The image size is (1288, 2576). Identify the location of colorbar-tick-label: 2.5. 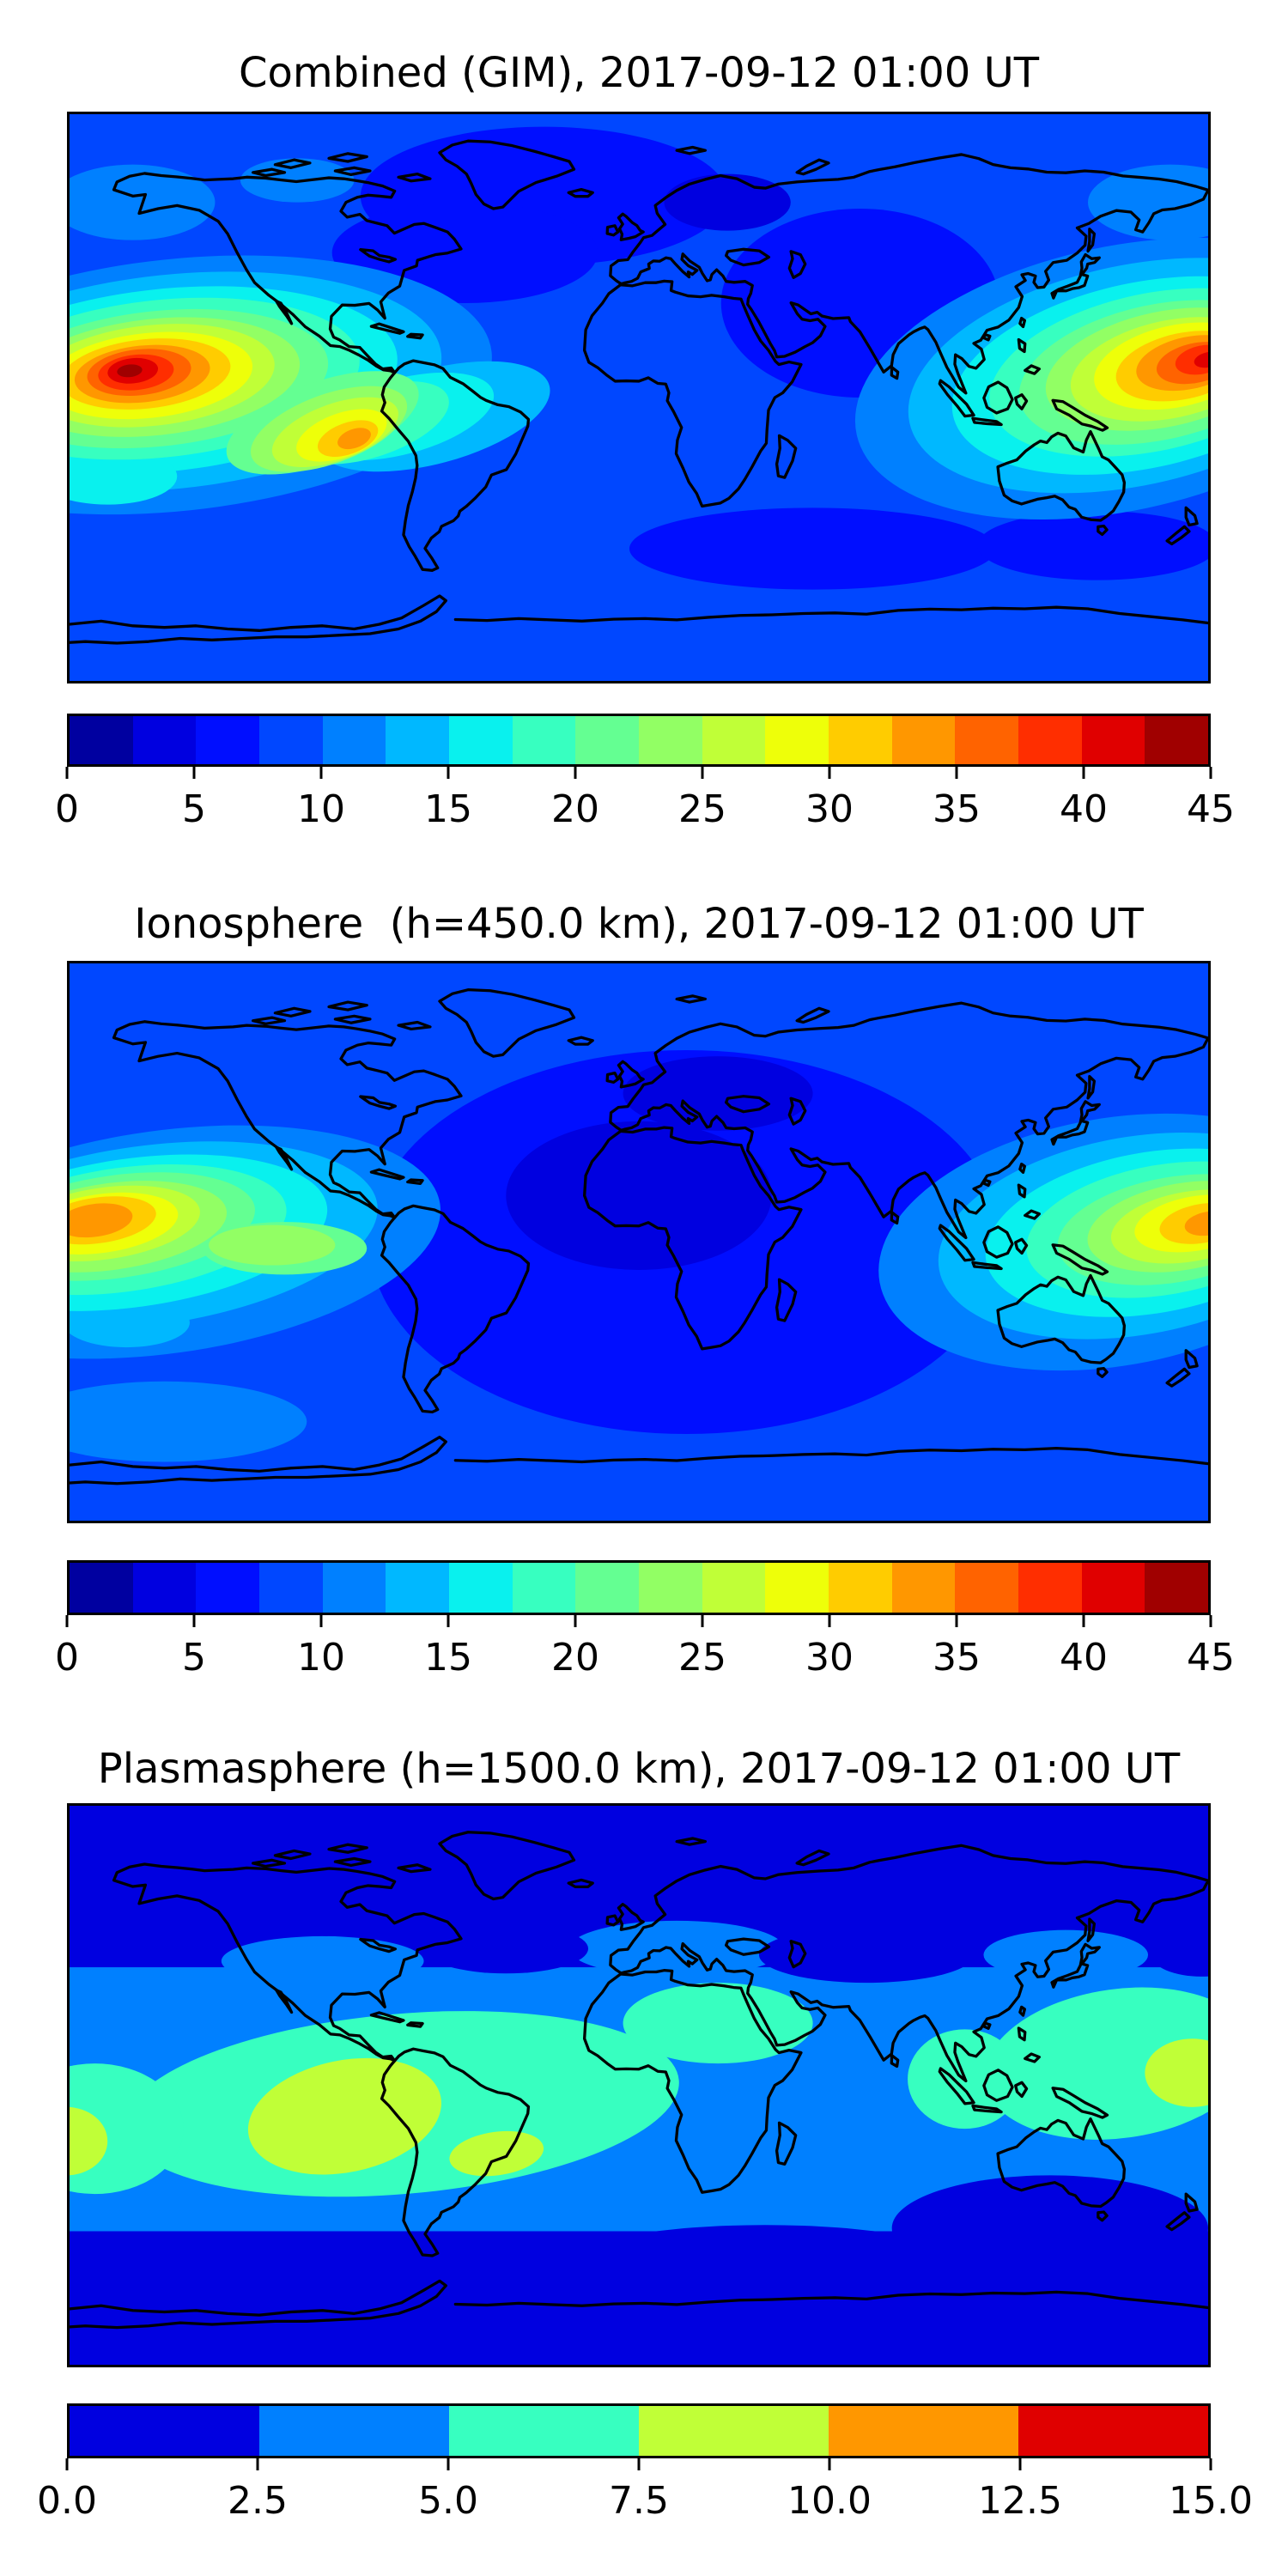
(258, 2501).